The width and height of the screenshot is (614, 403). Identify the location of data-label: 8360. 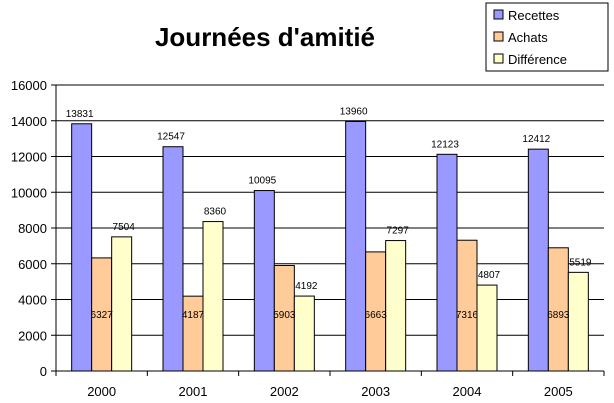
(215, 212).